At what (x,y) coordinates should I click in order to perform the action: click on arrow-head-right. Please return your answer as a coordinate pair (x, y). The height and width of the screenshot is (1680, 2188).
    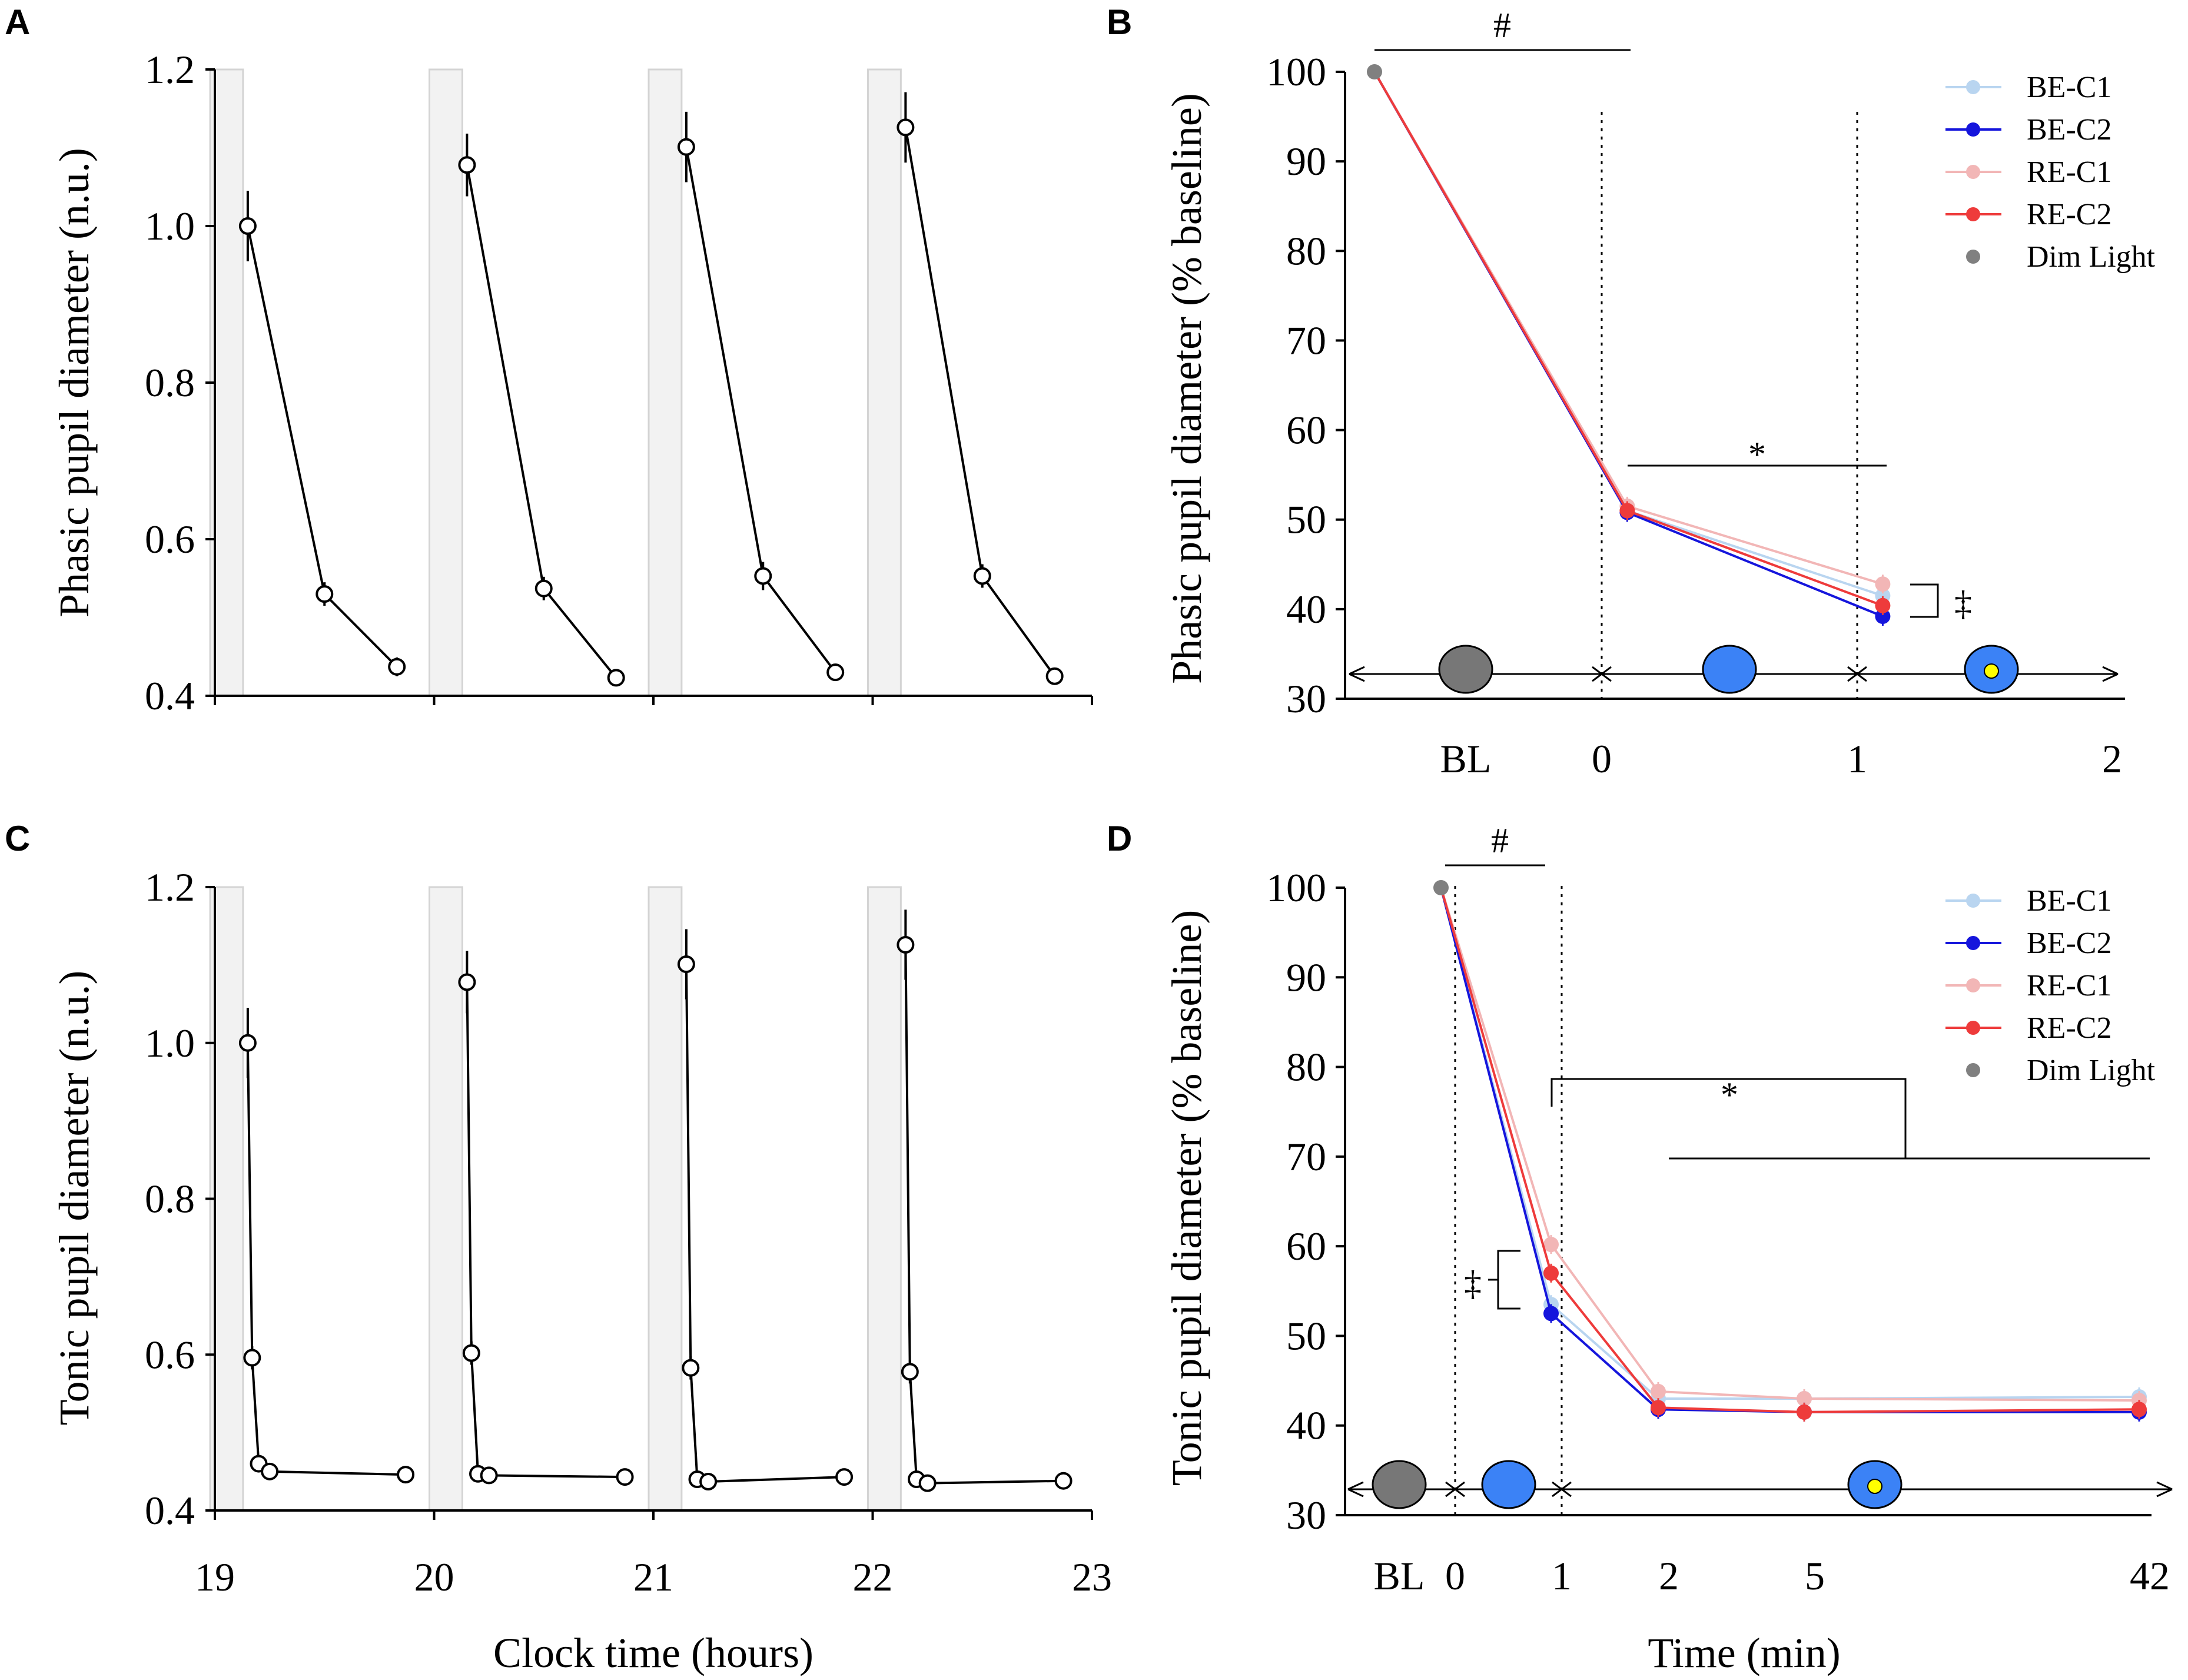
    Looking at the image, I should click on (2164, 1489).